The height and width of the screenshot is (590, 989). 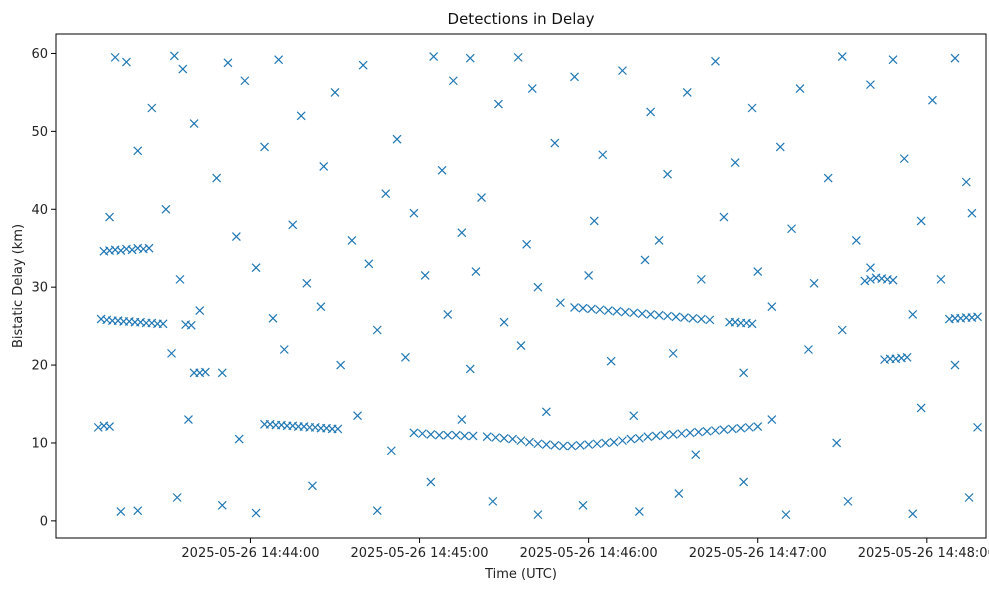 What do you see at coordinates (39, 132) in the screenshot?
I see `y-tick-label: 50` at bounding box center [39, 132].